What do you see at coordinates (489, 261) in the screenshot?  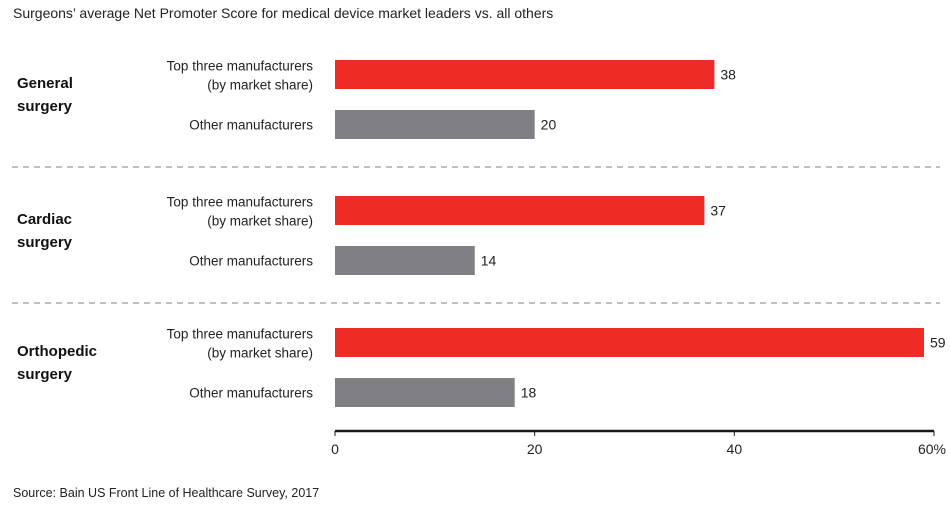 I see `bar-value-label: 14` at bounding box center [489, 261].